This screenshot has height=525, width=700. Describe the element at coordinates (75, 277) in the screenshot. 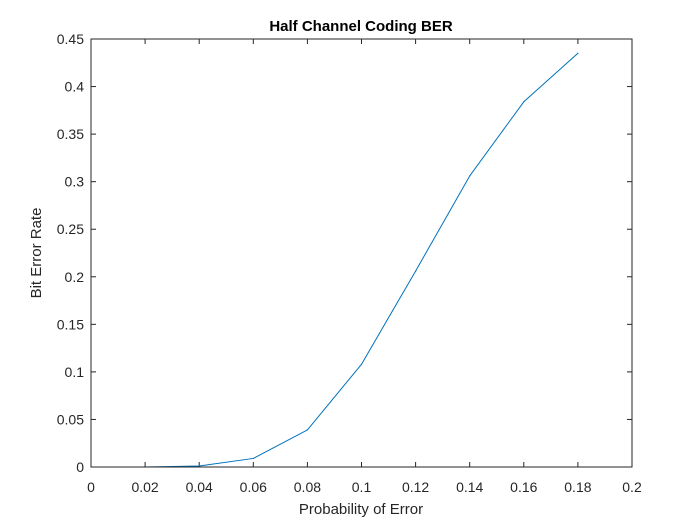

I see `y-tick-label-4: 0.2` at that location.